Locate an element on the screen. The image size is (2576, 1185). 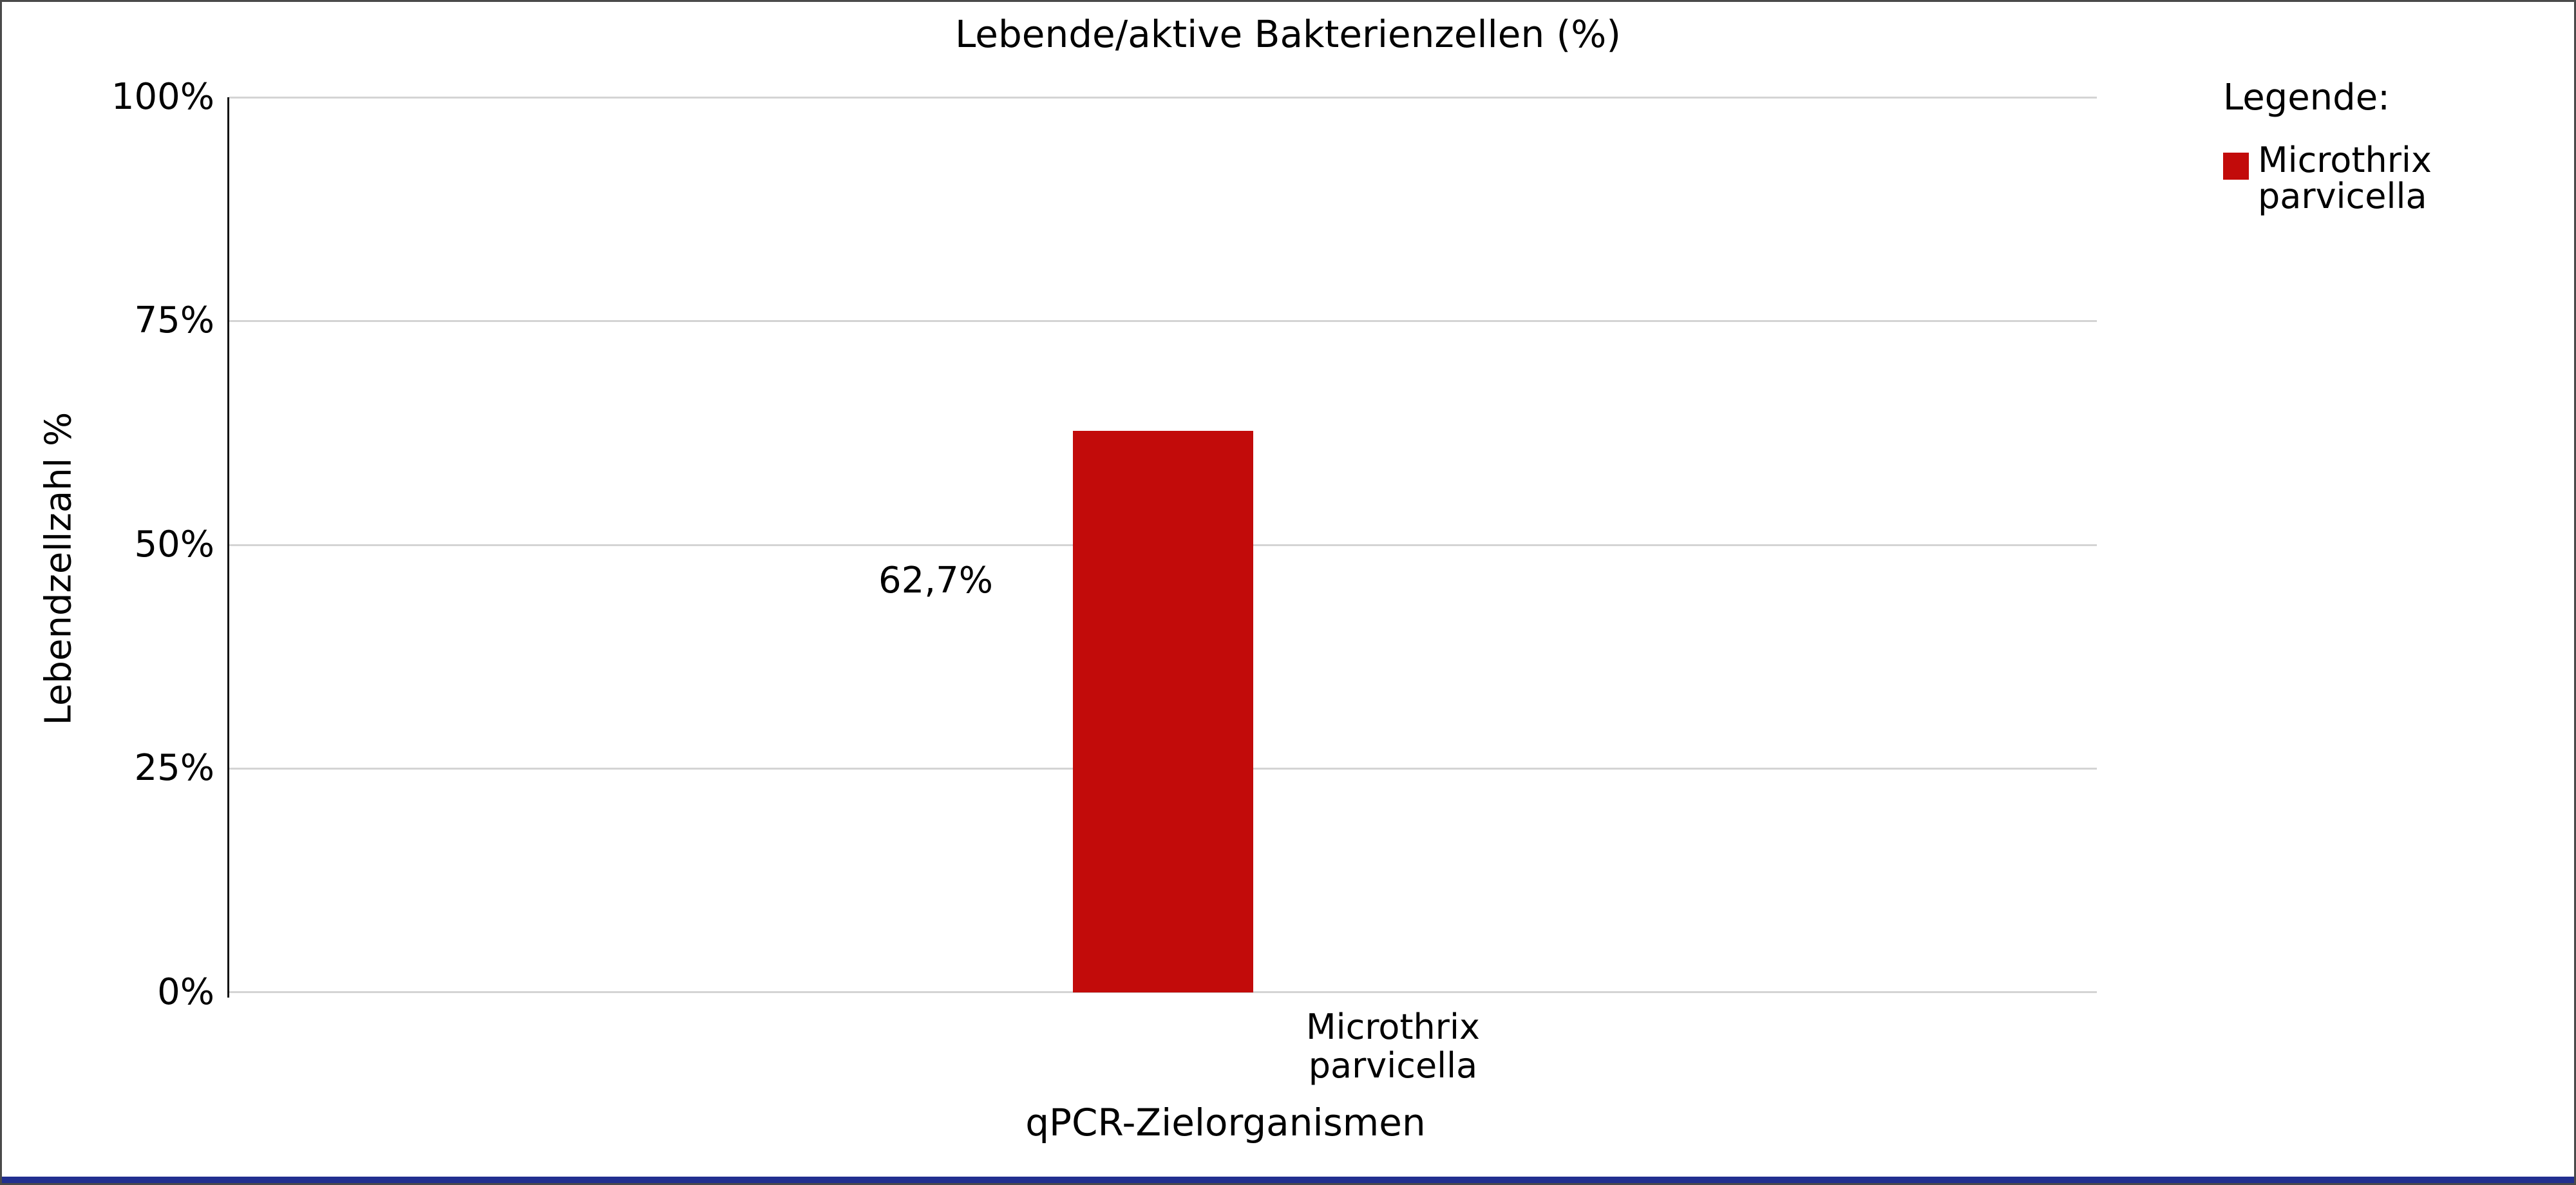
y-tick-50: 50% is located at coordinates (174, 544).